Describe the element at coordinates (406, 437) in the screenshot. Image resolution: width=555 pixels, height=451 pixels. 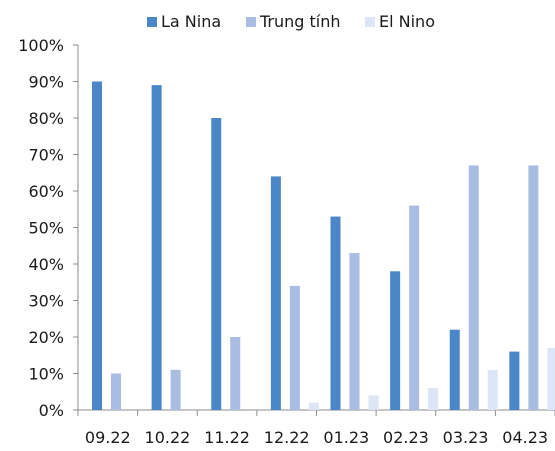
I see `x-tick-label: 02.23` at that location.